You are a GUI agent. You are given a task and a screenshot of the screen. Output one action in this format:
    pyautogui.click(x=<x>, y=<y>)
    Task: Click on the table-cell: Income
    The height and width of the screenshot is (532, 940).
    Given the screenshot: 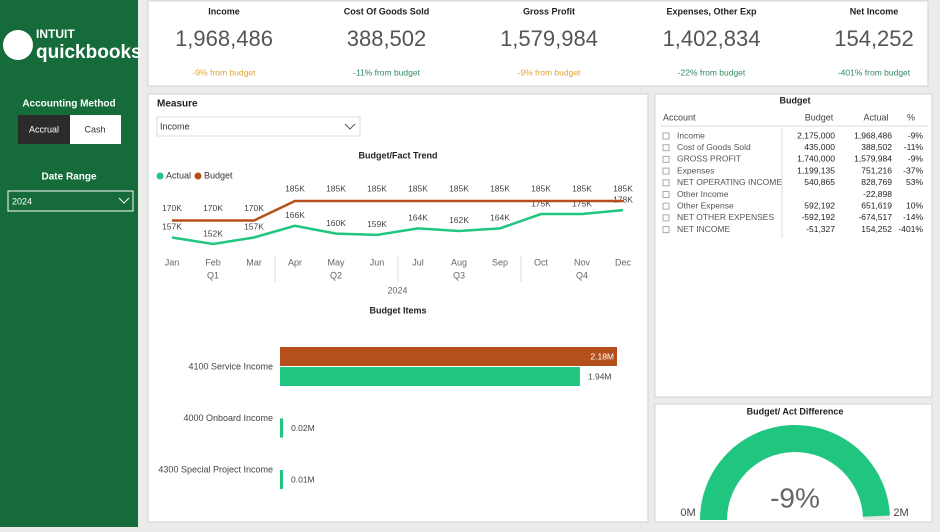 What is the action you would take?
    pyautogui.click(x=691, y=135)
    